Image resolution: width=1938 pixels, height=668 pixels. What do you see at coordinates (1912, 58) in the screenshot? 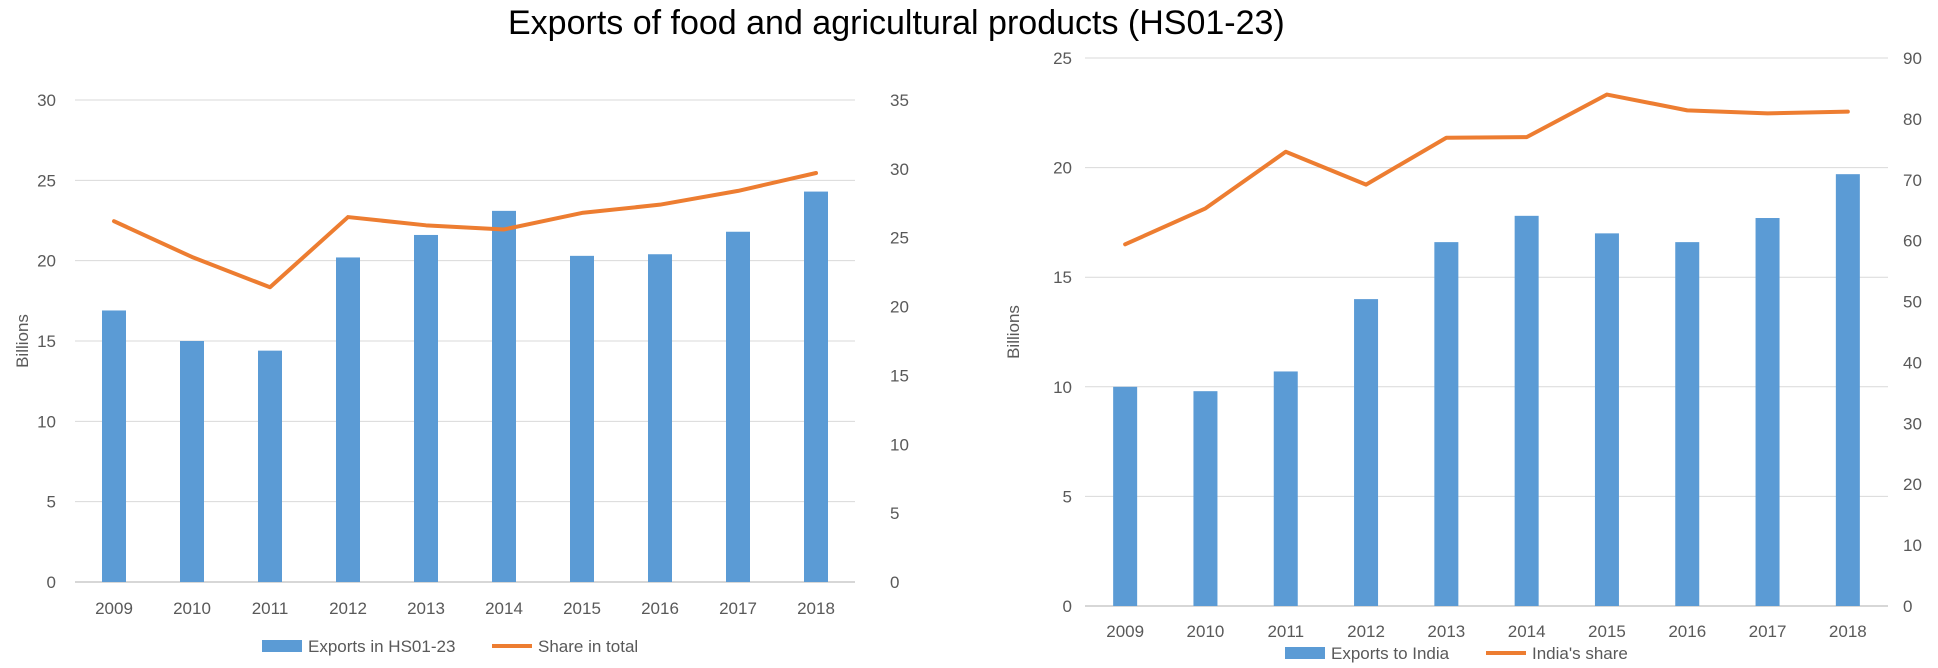
I see `y2-tick-label: 90` at bounding box center [1912, 58].